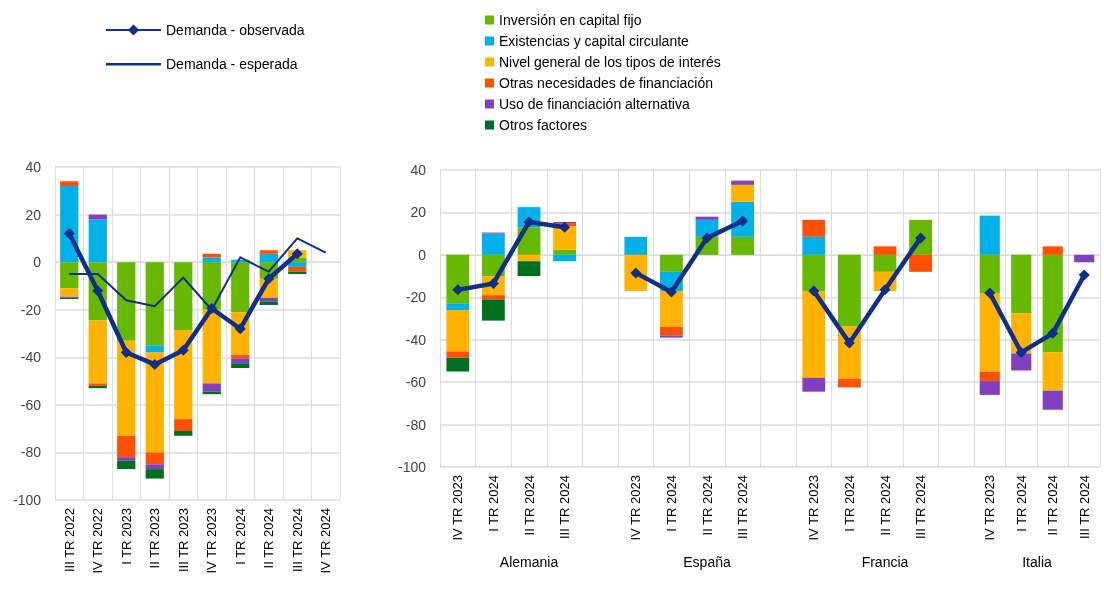 The height and width of the screenshot is (592, 1104). Describe the element at coordinates (235, 30) in the screenshot. I see `legend-label: Demanda - observada` at that location.